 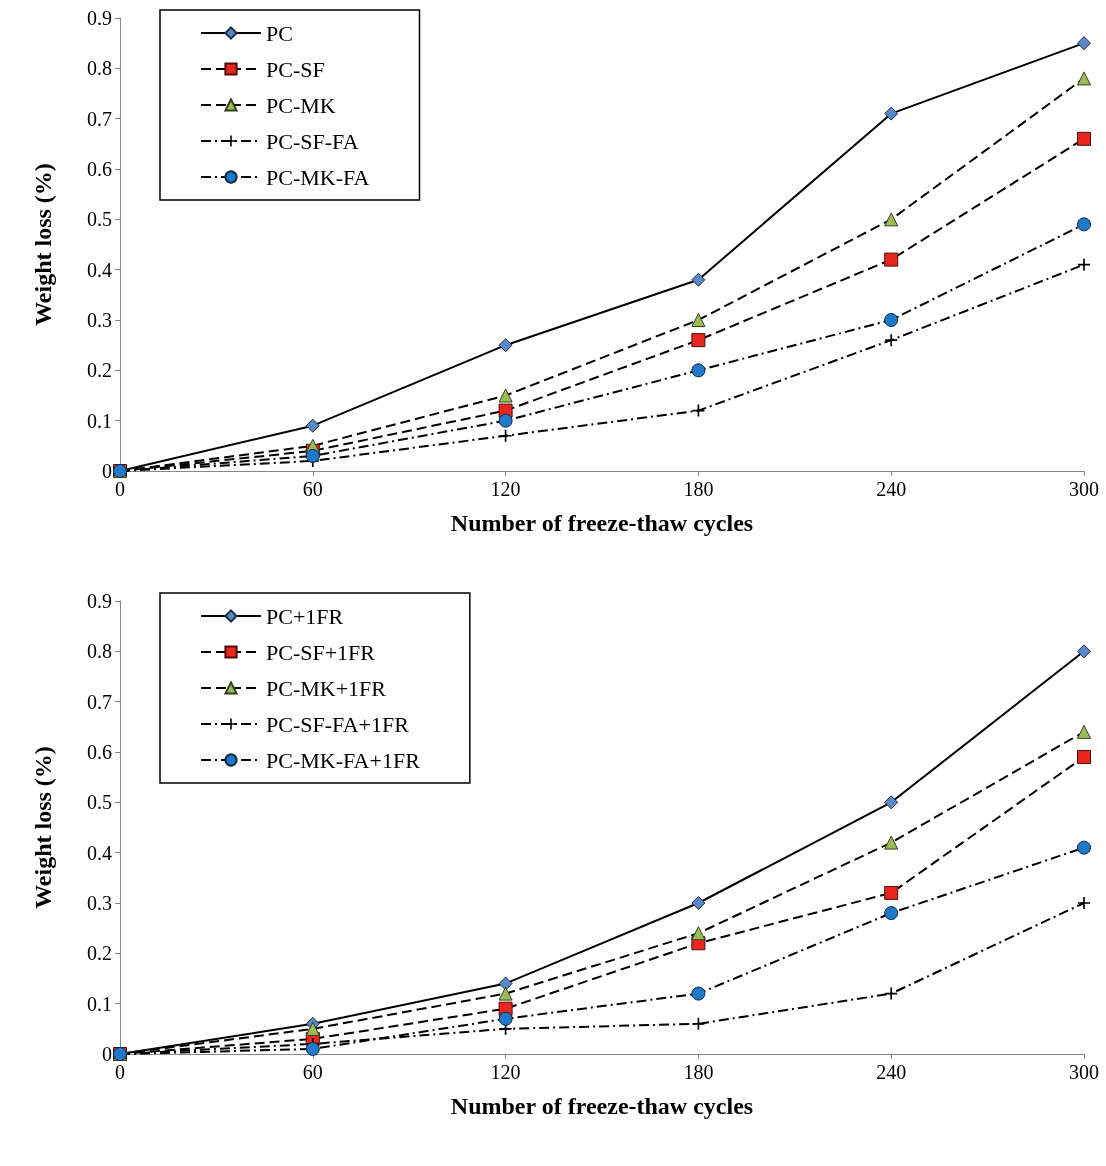 What do you see at coordinates (326, 688) in the screenshot?
I see `legend-label: PC-MK+1FR` at bounding box center [326, 688].